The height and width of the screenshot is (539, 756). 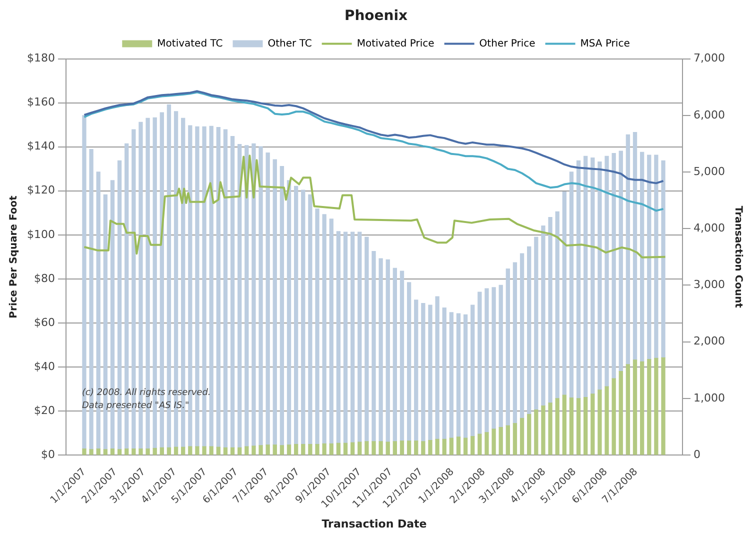 What do you see at coordinates (395, 44) in the screenshot?
I see `legend-label: Motivated Price` at bounding box center [395, 44].